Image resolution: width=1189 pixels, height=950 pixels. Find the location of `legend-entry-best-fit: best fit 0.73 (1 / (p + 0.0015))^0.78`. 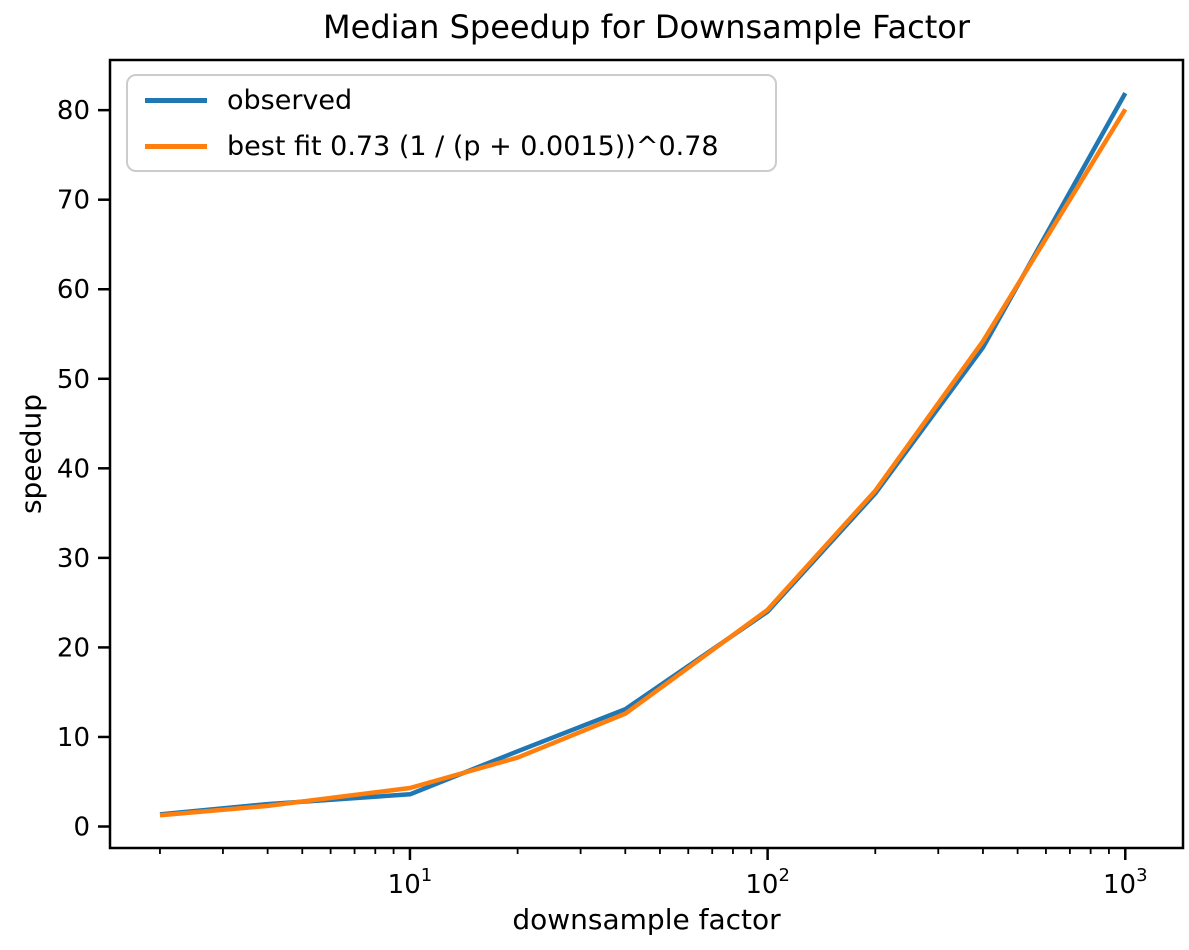

legend-entry-best-fit: best fit 0.73 (1 / (p + 0.0015))^0.78 is located at coordinates (451, 146).